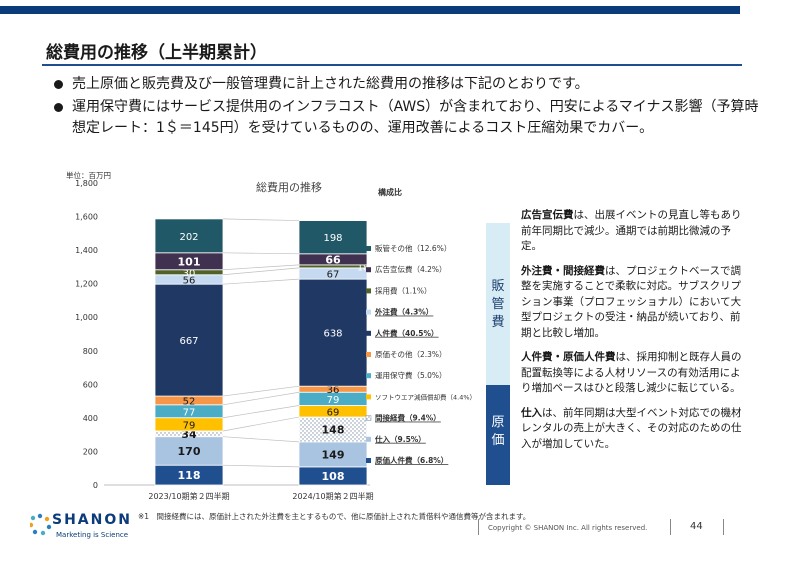  Describe the element at coordinates (411, 269) in the screenshot. I see `legend-label: 広告宣伝費（4.2%）` at that location.